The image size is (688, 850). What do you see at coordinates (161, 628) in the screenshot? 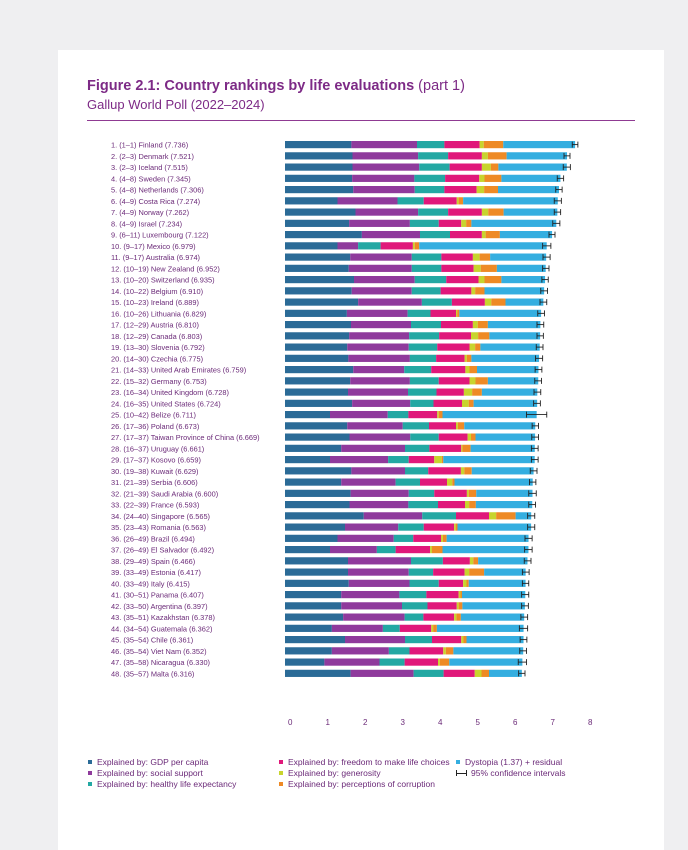
I see `row-label: 44. (34–54) Guatemala (6.362)` at bounding box center [161, 628].